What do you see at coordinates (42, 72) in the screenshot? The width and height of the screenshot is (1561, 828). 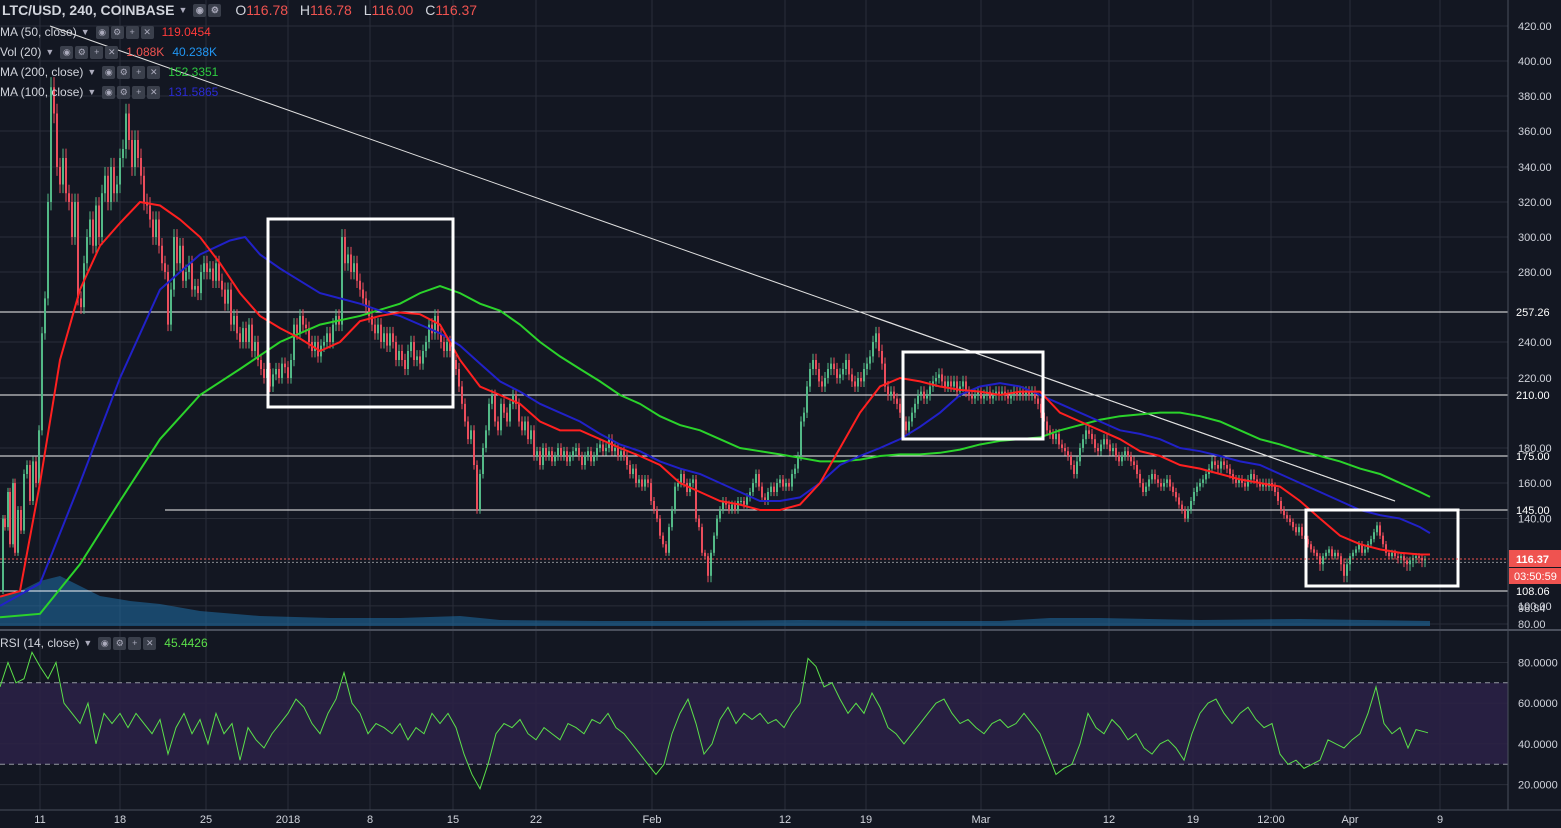 I see `indicator-label: MA (200, close)` at bounding box center [42, 72].